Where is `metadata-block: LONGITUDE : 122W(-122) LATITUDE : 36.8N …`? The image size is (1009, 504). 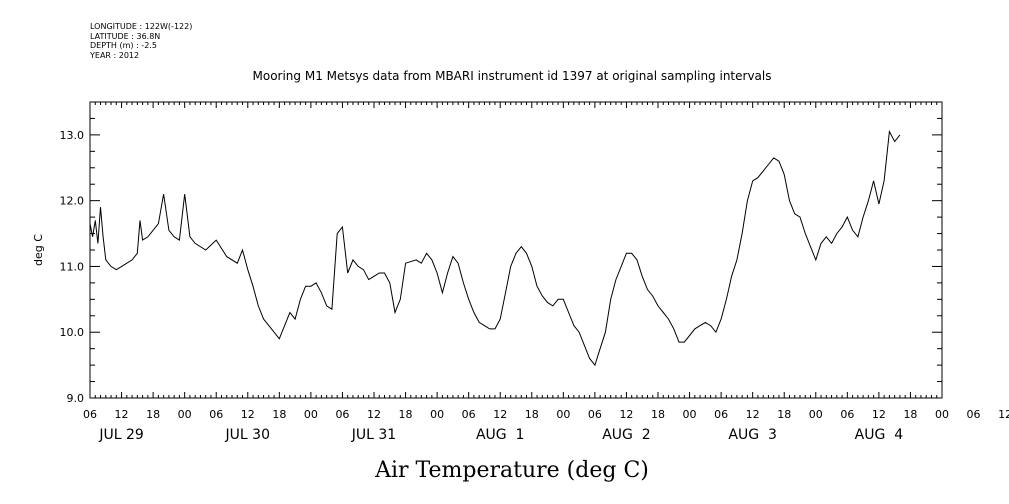
metadata-block: LONGITUDE : 122W(-122) LATITUDE : 36.8N … is located at coordinates (141, 41).